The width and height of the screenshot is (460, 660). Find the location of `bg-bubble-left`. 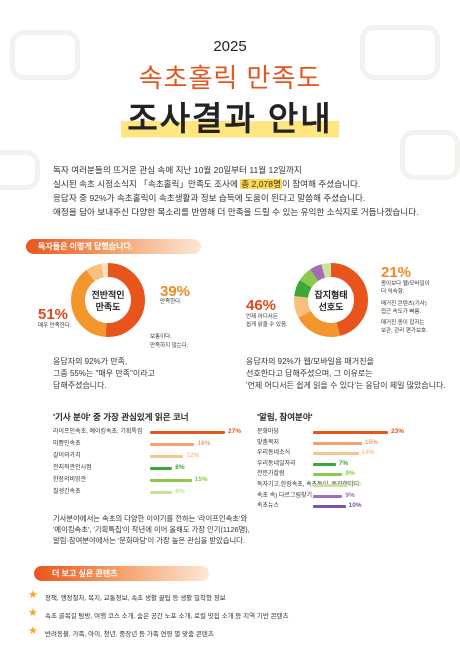

bg-bubble-left is located at coordinates (45, 55).